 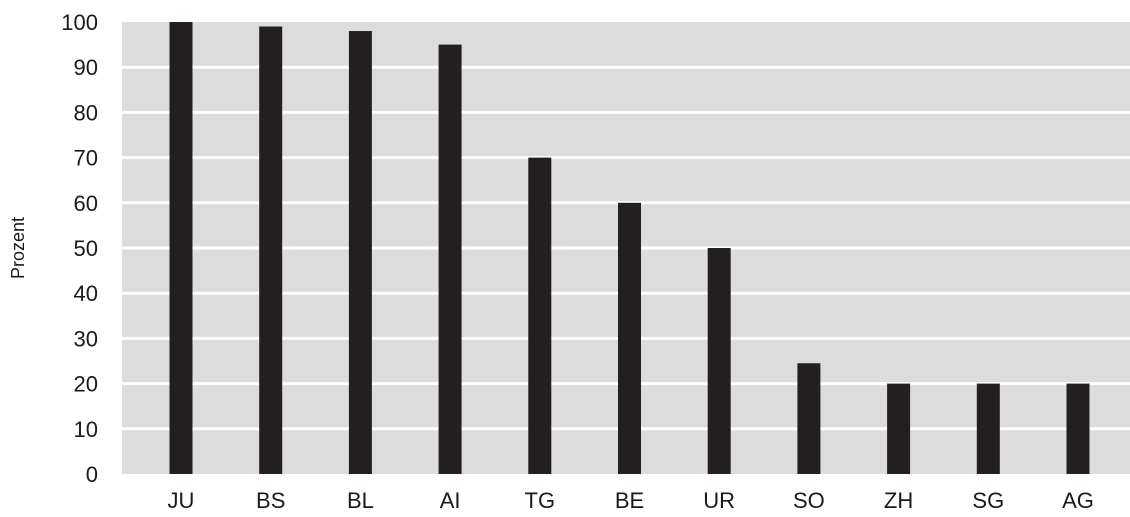 What do you see at coordinates (629, 338) in the screenshot?
I see `bar-be` at bounding box center [629, 338].